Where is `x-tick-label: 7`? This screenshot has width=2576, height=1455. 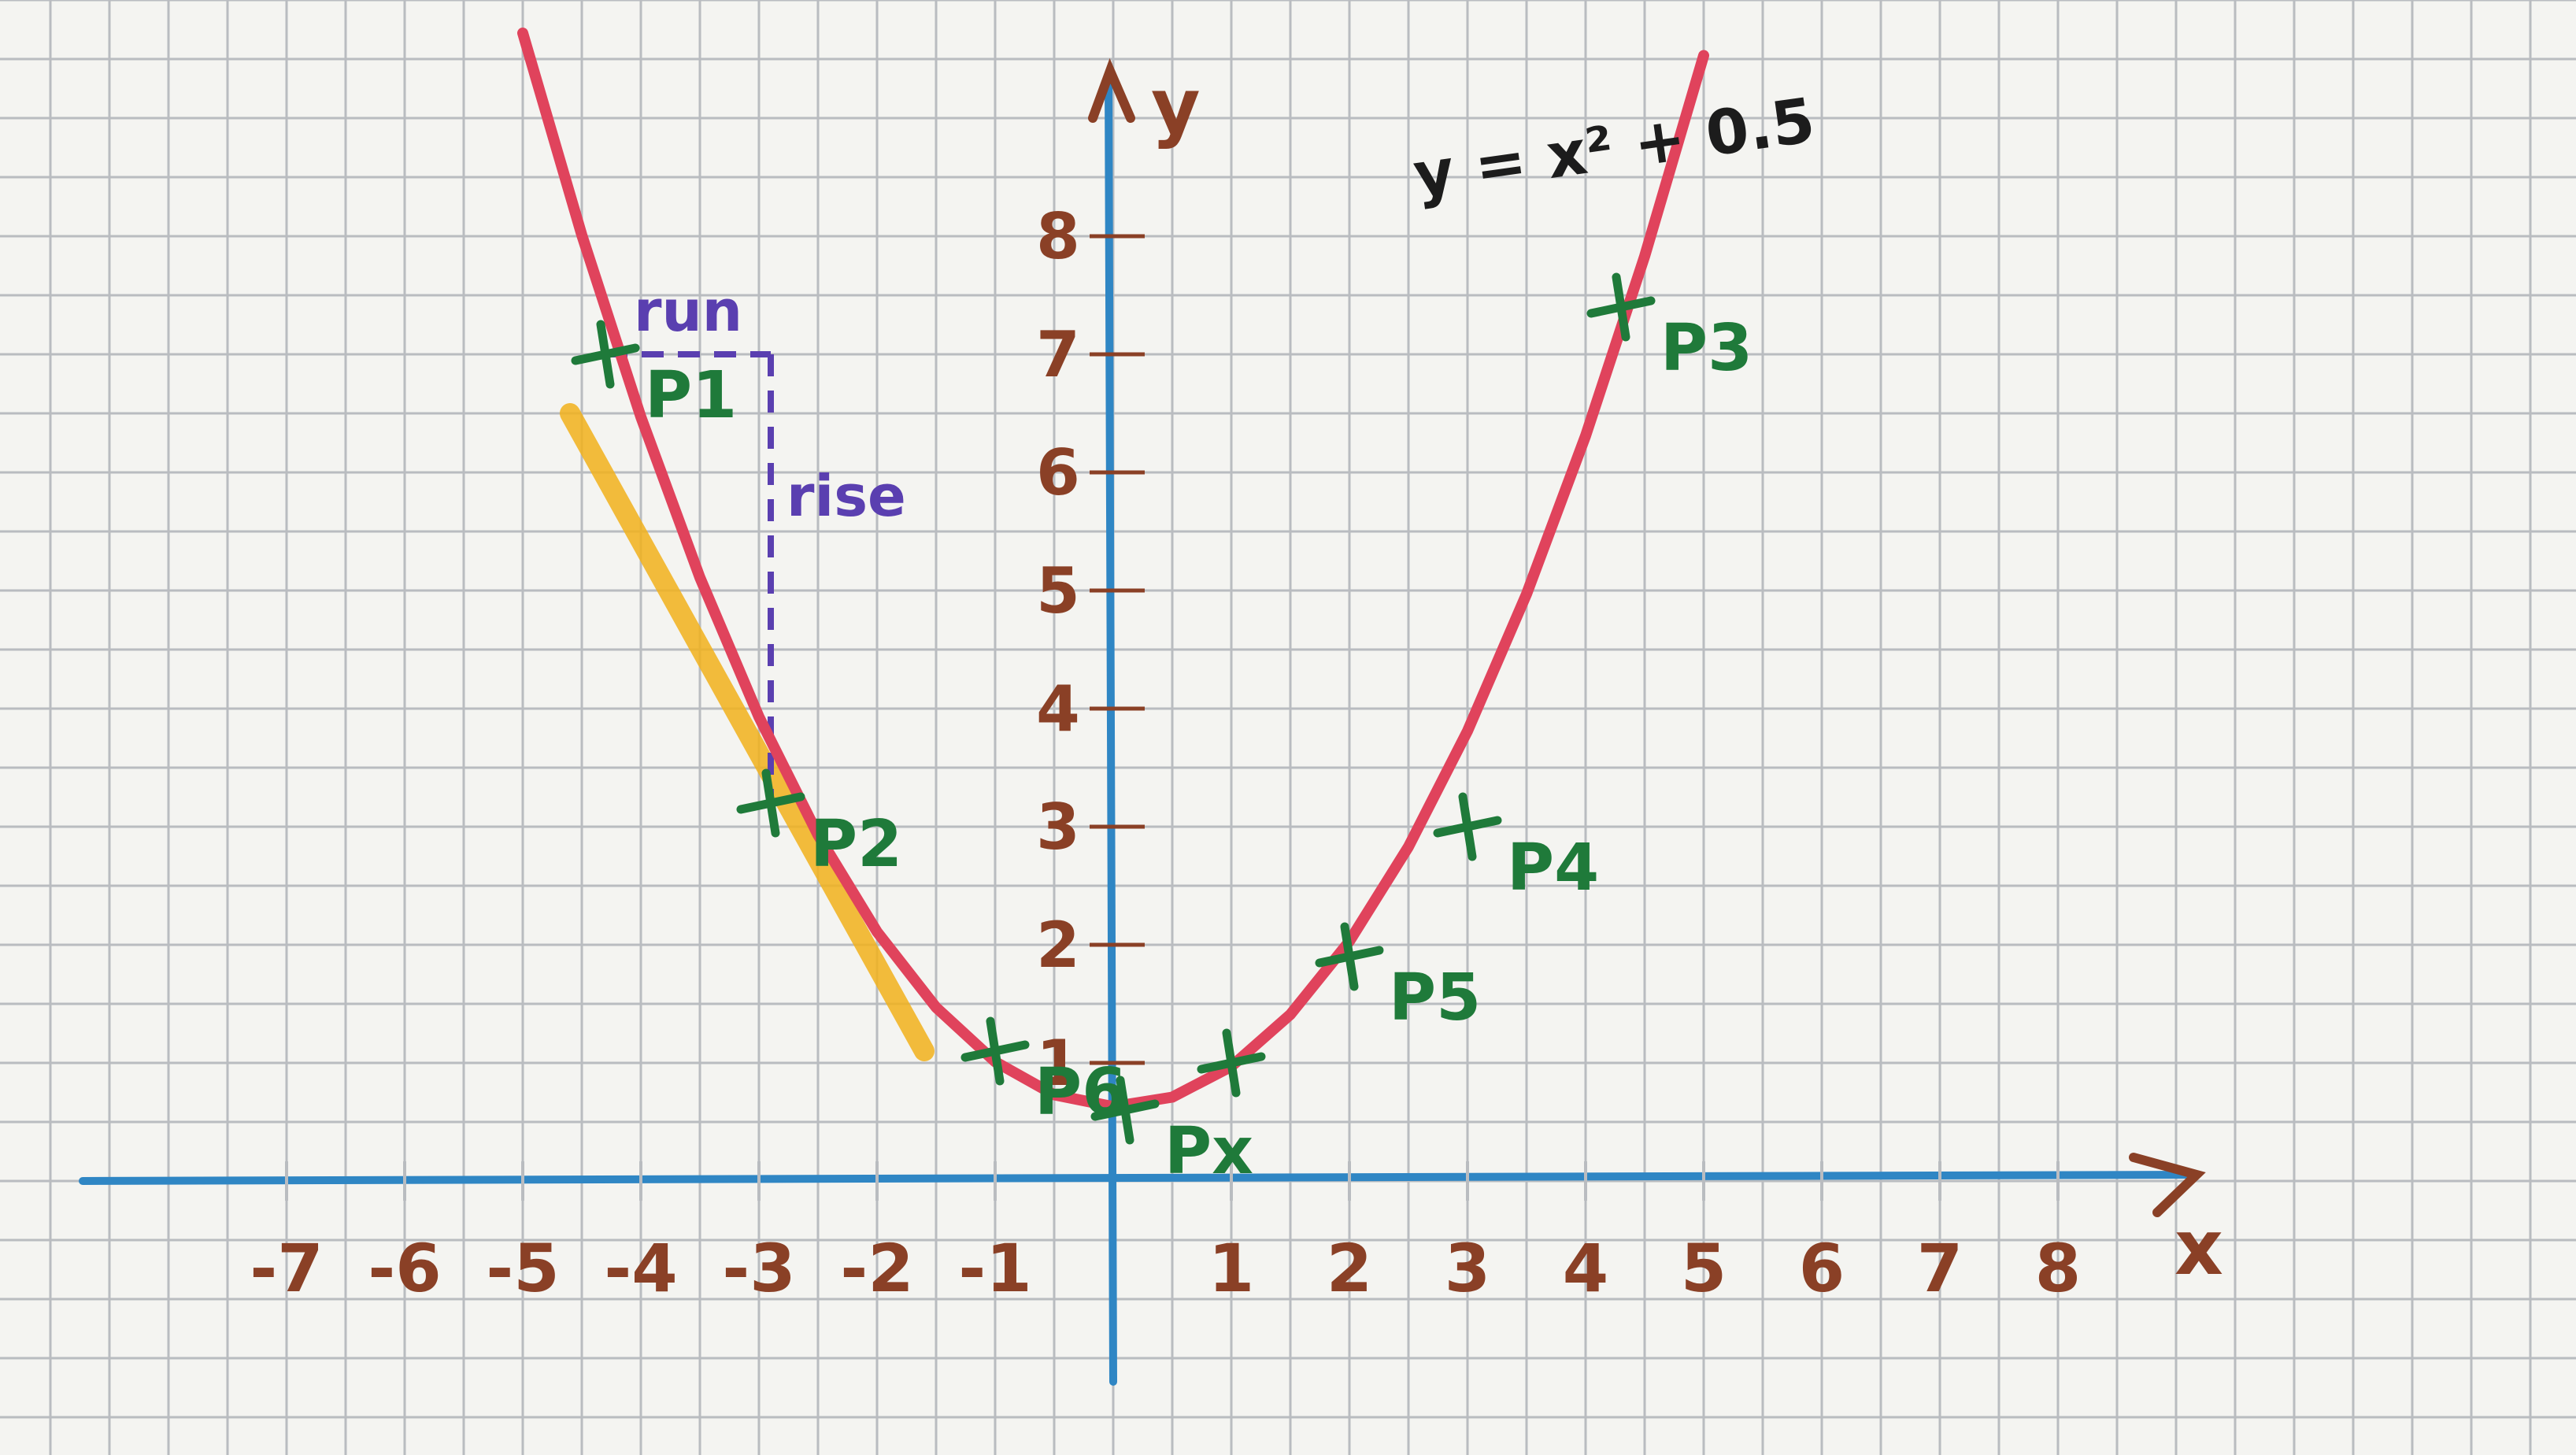
x-tick-label: 7 is located at coordinates (1940, 1268).